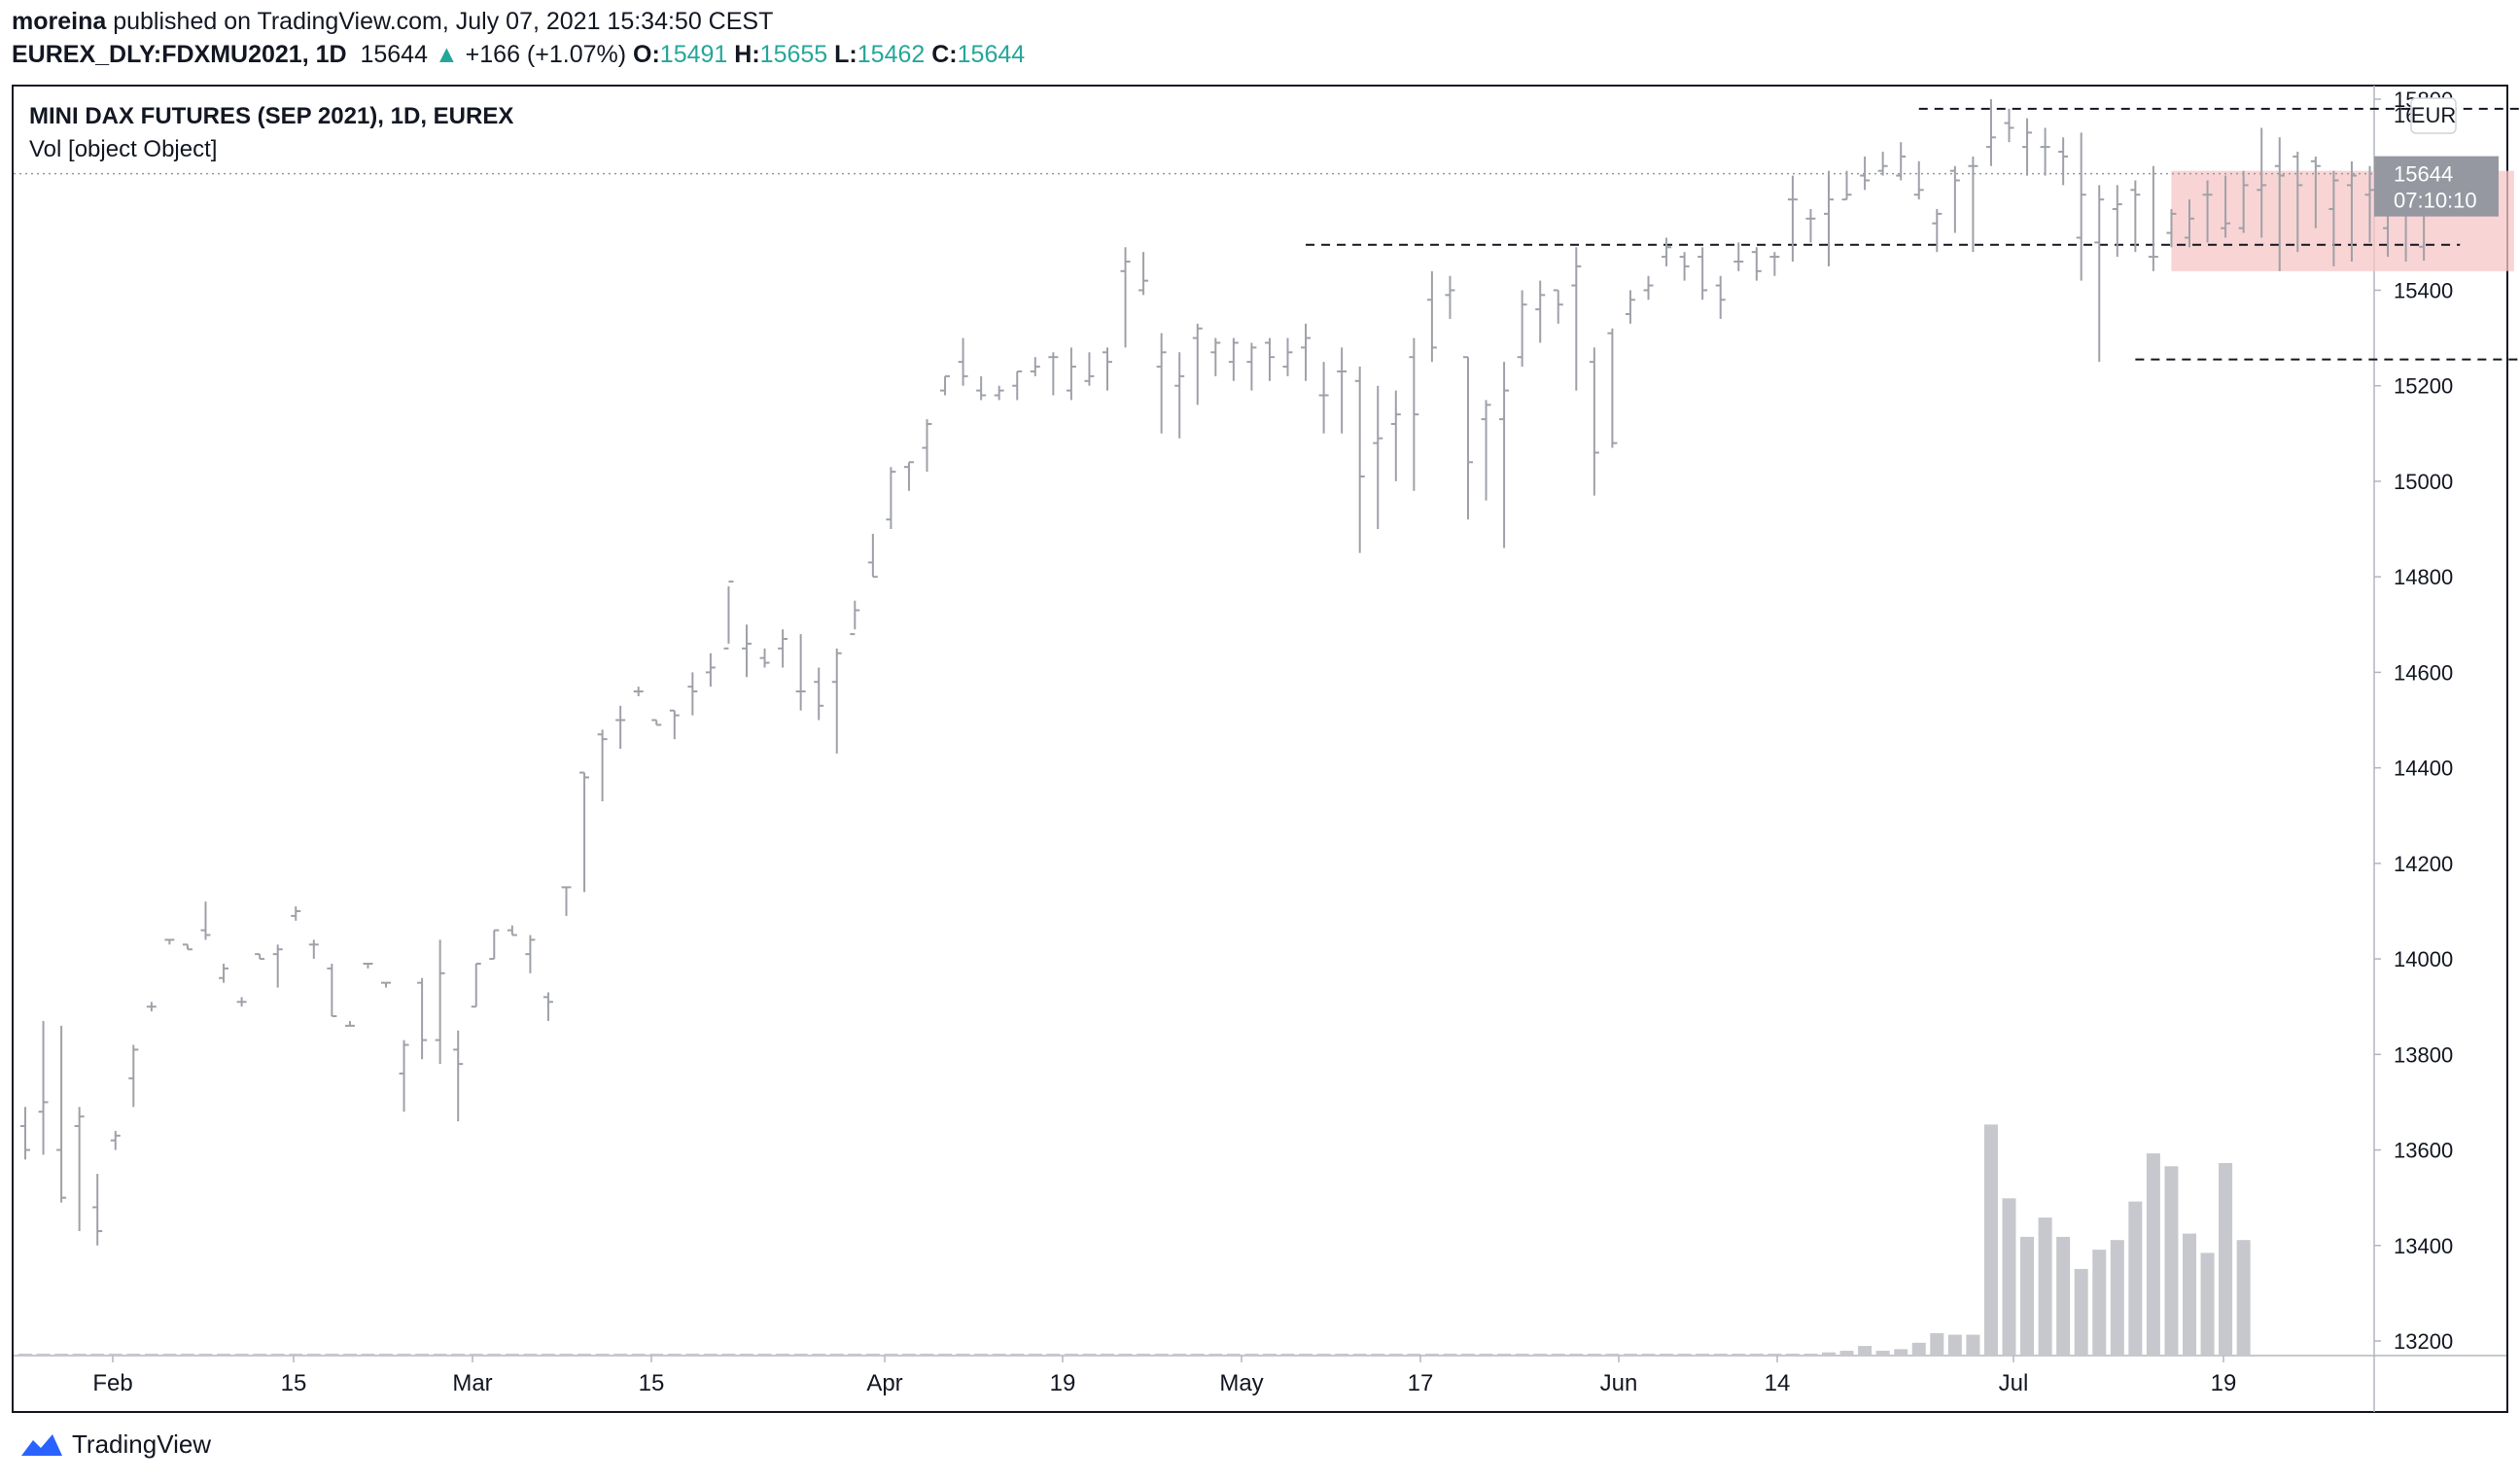  What do you see at coordinates (1619, 1383) in the screenshot?
I see `time-tick-label: Jun` at bounding box center [1619, 1383].